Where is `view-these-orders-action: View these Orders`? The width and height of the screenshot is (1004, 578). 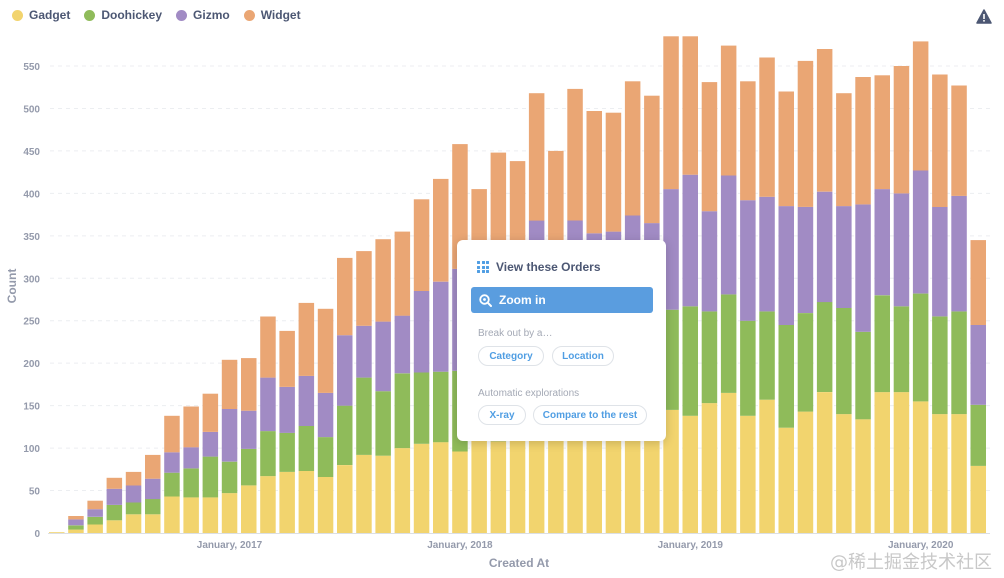
view-these-orders-action: View these Orders is located at coordinates (539, 267).